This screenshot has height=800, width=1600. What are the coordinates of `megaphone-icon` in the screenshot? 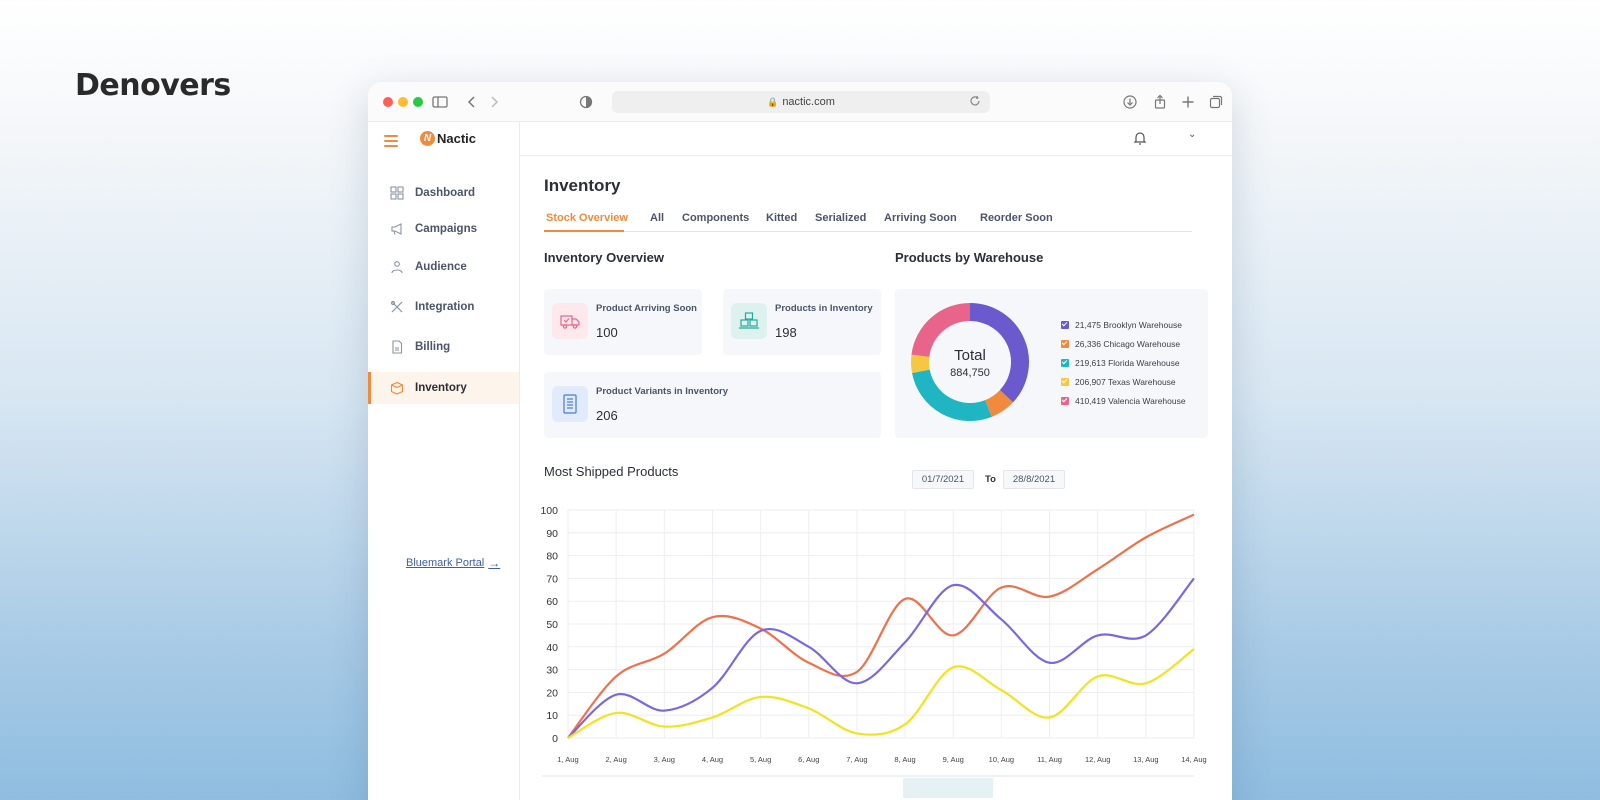 It's located at (397, 229).